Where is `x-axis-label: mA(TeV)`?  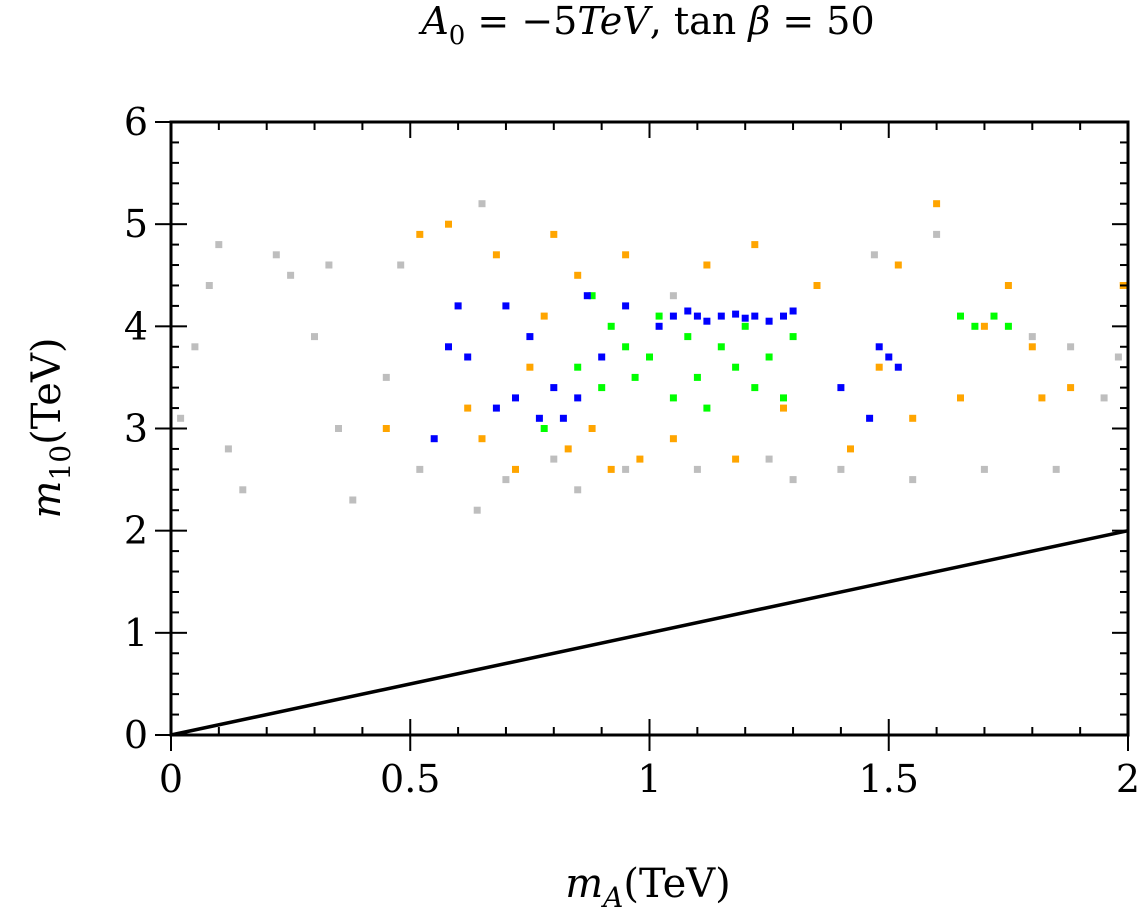 x-axis-label: mA(TeV) is located at coordinates (648, 887).